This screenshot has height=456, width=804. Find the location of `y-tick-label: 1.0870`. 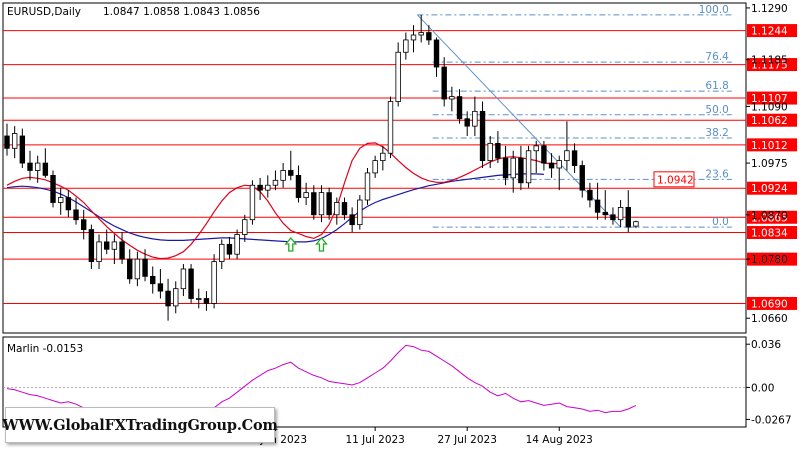

y-tick-label: 1.0870 is located at coordinates (769, 216).